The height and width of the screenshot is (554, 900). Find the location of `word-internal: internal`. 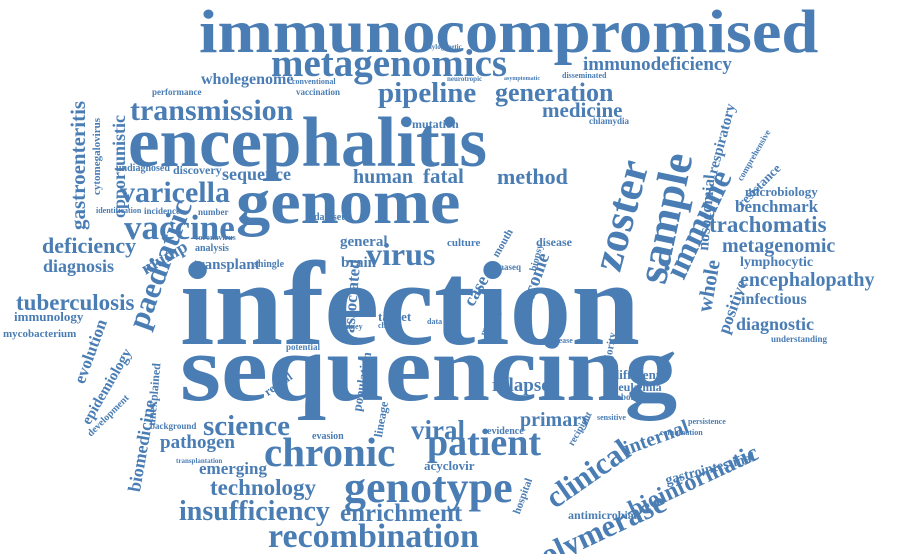

word-internal: internal is located at coordinates (656, 437).